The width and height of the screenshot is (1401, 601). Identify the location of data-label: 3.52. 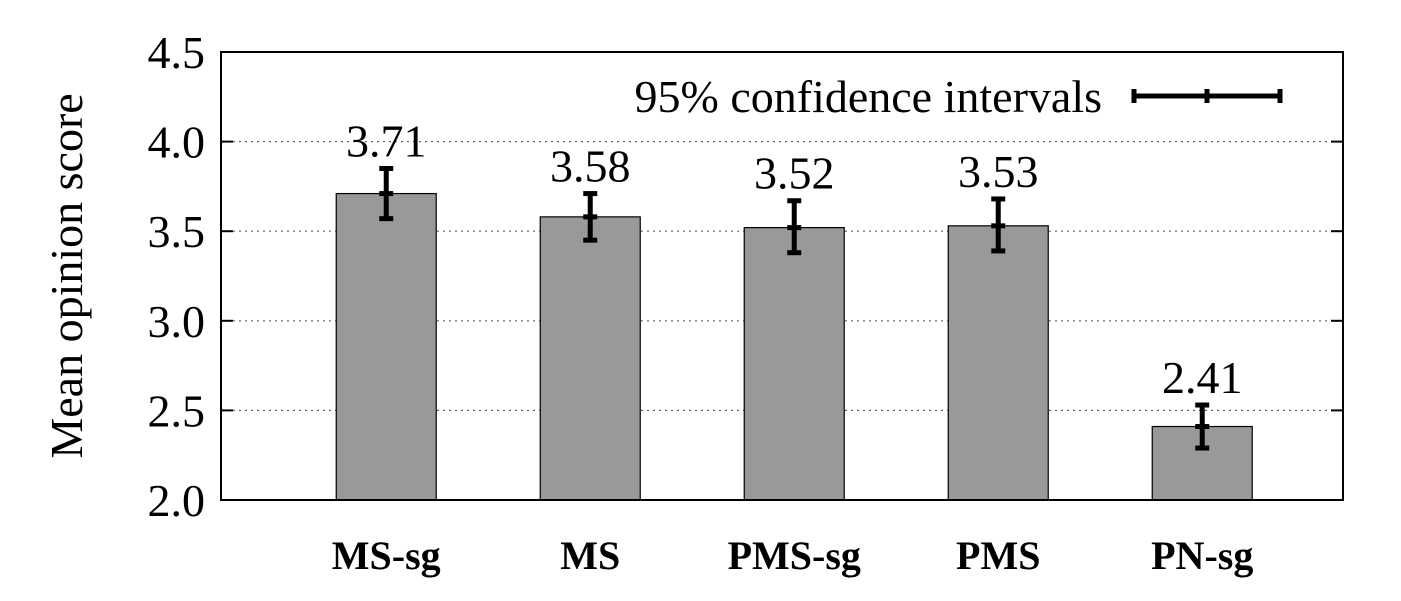
(794, 173).